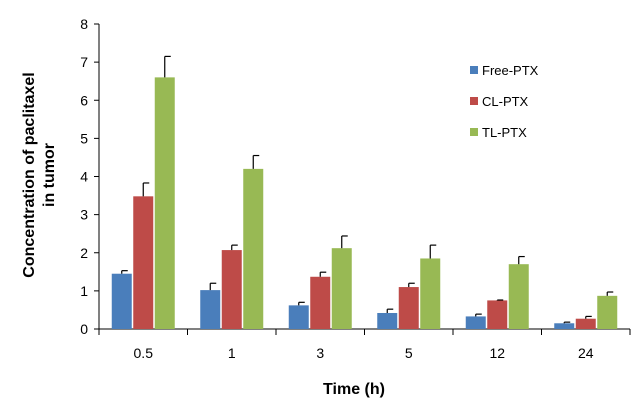 The width and height of the screenshot is (637, 406). Describe the element at coordinates (409, 353) in the screenshot. I see `x-tick-label: 5` at that location.